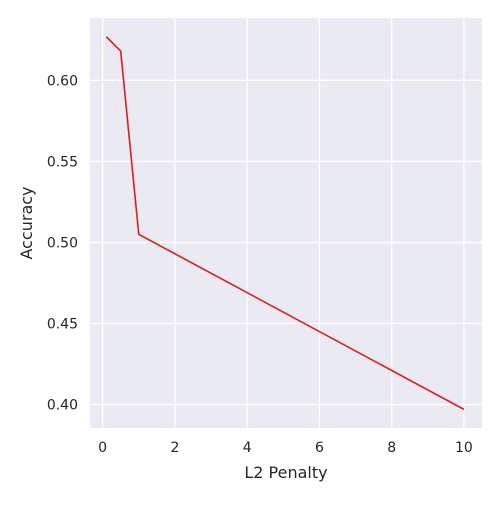 This screenshot has height=505, width=500. I want to click on x-tick-label: 2, so click(174, 448).